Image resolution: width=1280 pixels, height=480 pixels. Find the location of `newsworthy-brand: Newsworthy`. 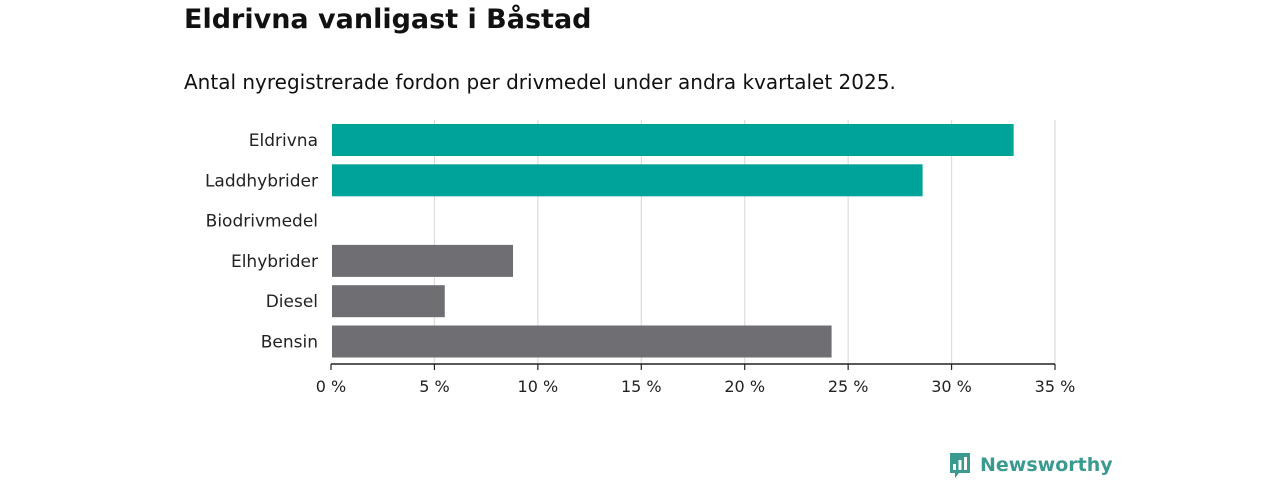

newsworthy-brand: Newsworthy is located at coordinates (1030, 465).